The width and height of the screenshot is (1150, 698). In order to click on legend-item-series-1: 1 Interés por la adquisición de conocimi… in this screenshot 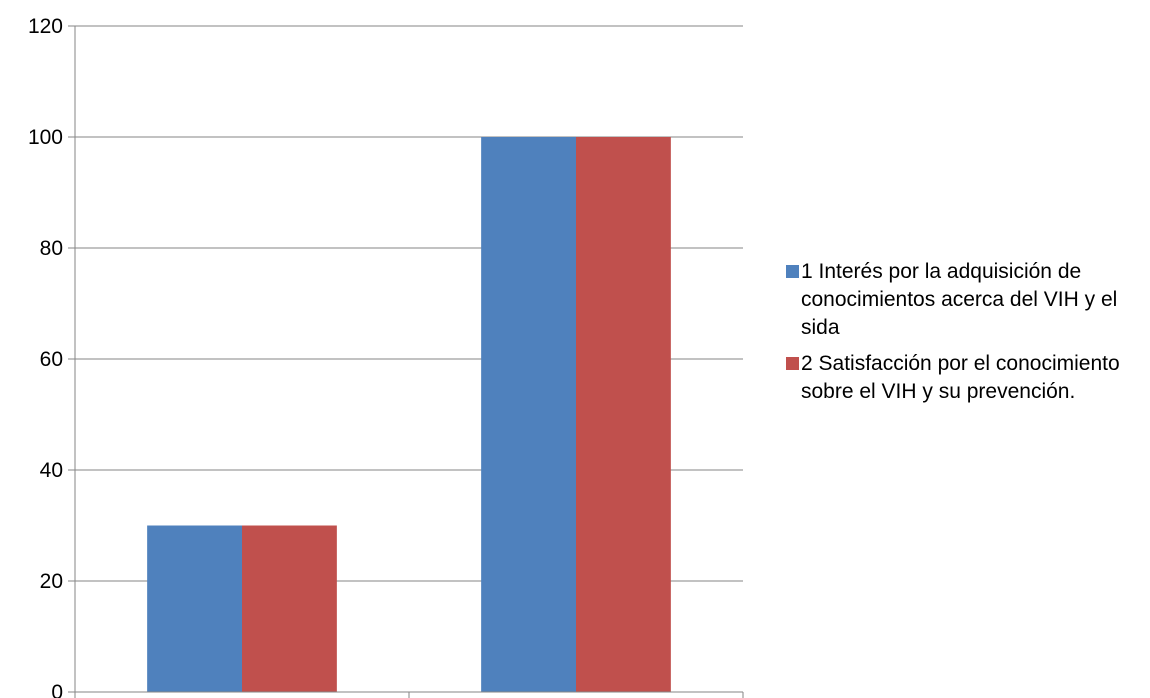, I will do `click(968, 300)`.